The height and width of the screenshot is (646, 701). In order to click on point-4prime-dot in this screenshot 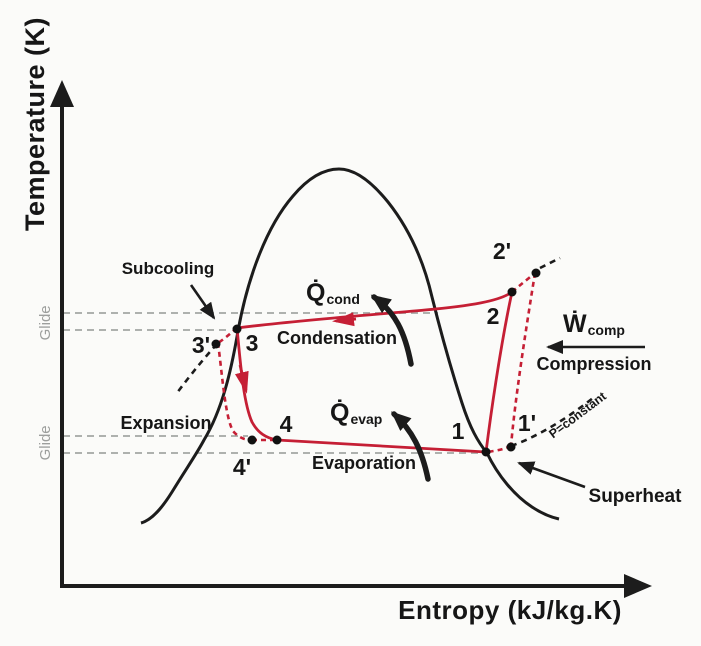, I will do `click(252, 440)`.